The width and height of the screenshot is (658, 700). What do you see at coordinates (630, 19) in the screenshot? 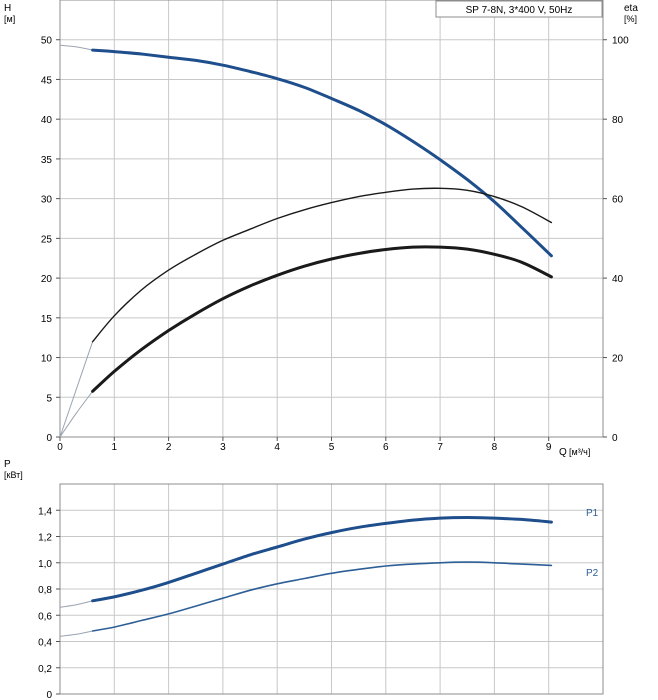
I see `y2-axis-unit: [%]` at bounding box center [630, 19].